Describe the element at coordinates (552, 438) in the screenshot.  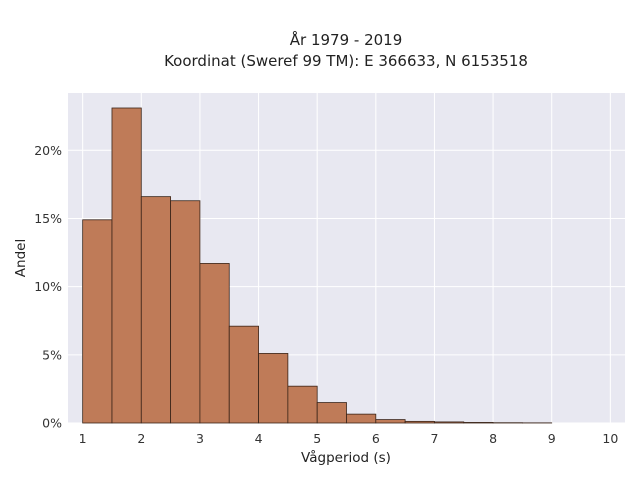
I see `x-tick-label: 9` at that location.